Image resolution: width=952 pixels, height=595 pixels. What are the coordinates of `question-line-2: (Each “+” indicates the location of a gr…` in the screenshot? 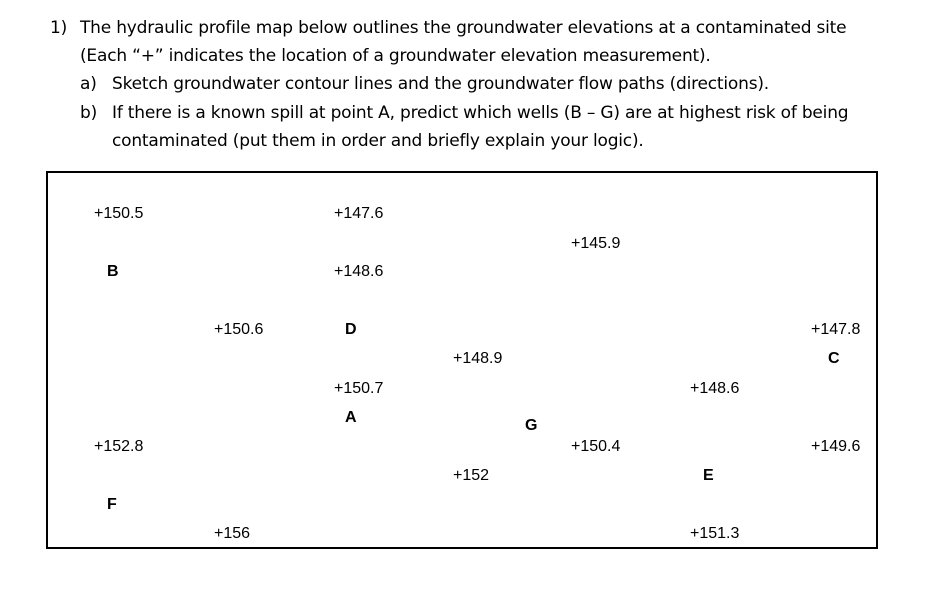 It's located at (395, 56).